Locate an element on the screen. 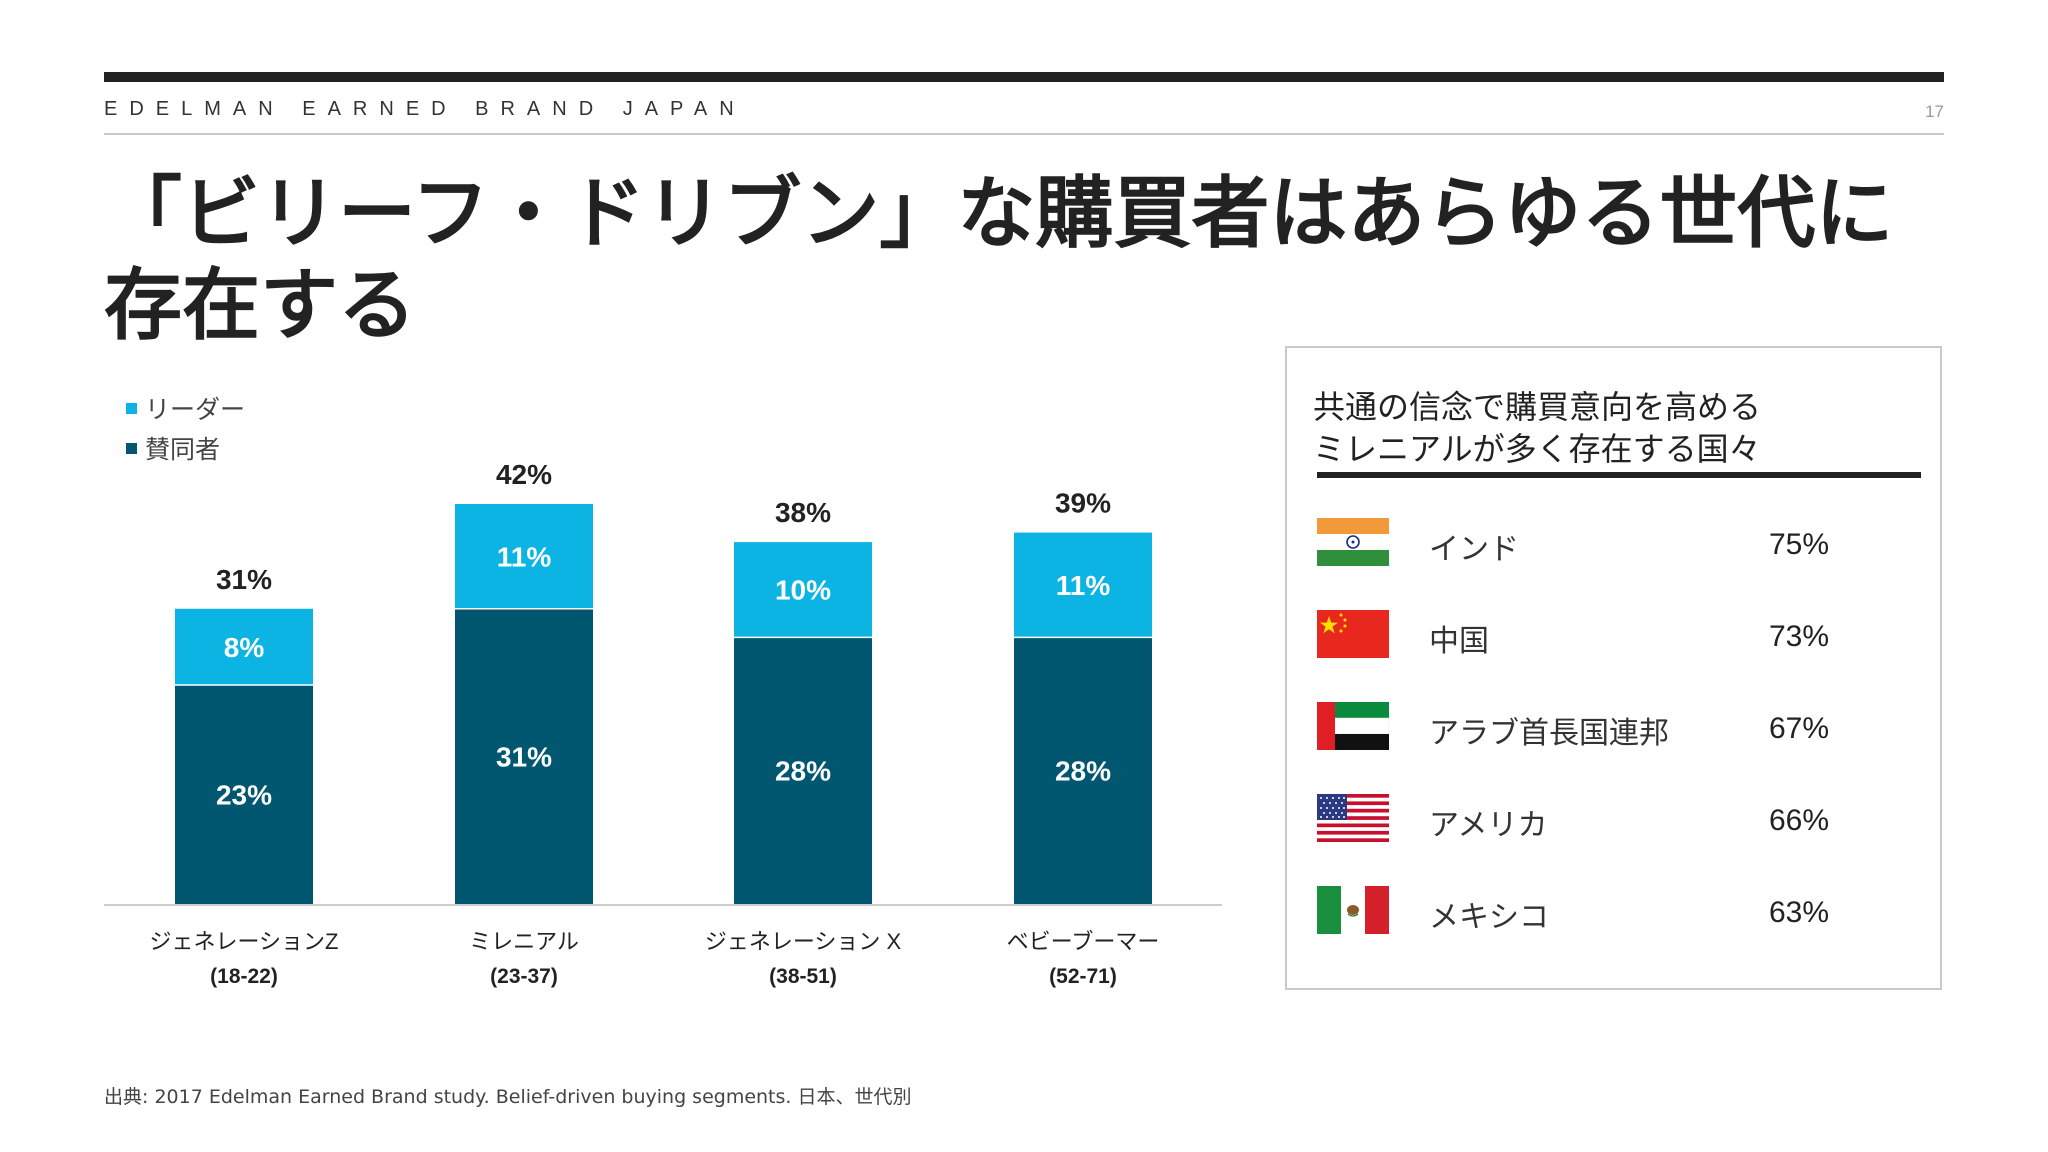 This screenshot has width=2048, height=1152. country-value: 75% is located at coordinates (1799, 544).